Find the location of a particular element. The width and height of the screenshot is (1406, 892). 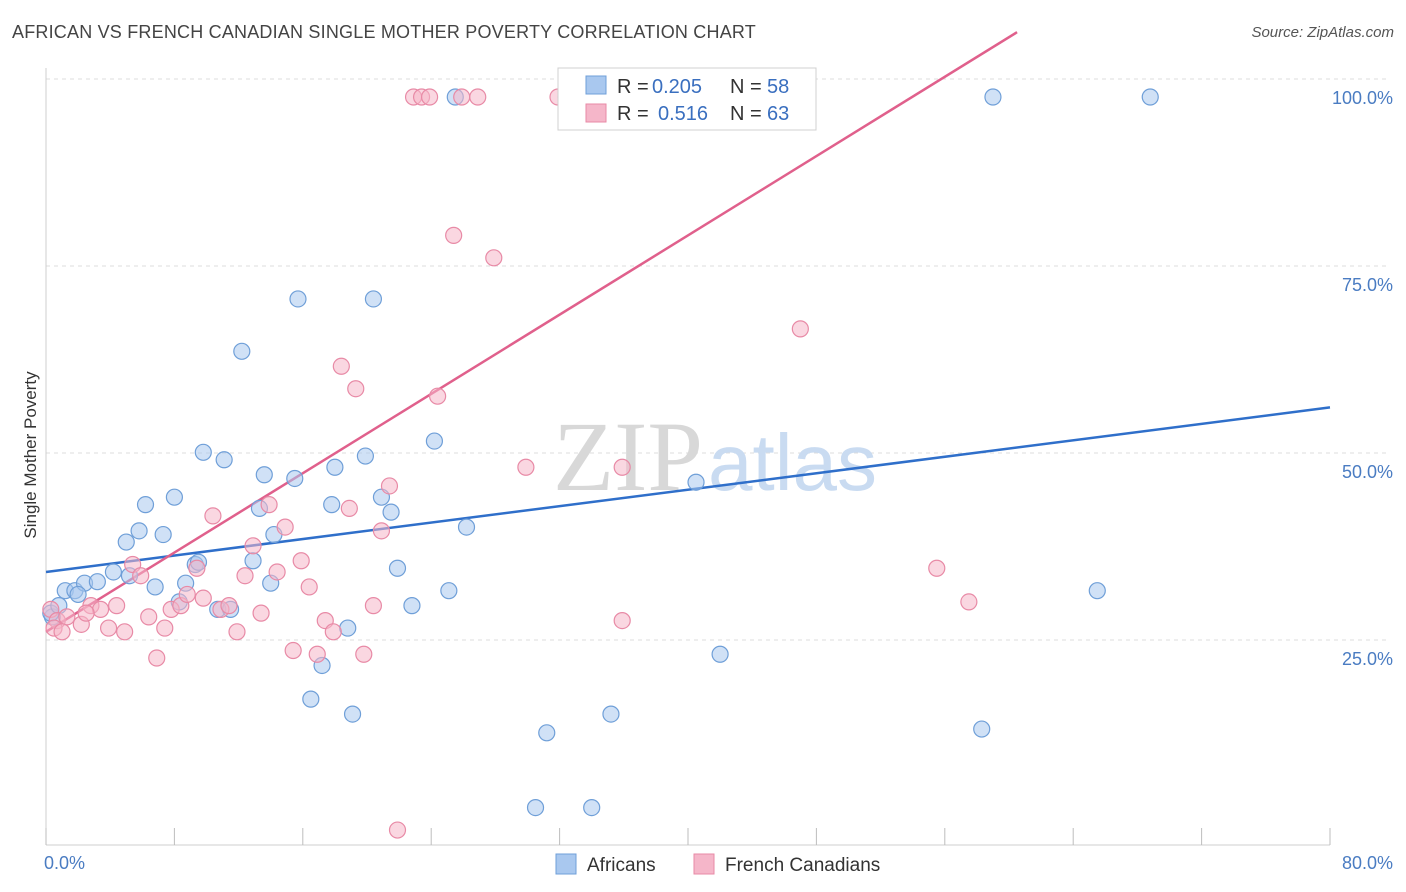

legend-r-label-1: R = is located at coordinates (633, 87).